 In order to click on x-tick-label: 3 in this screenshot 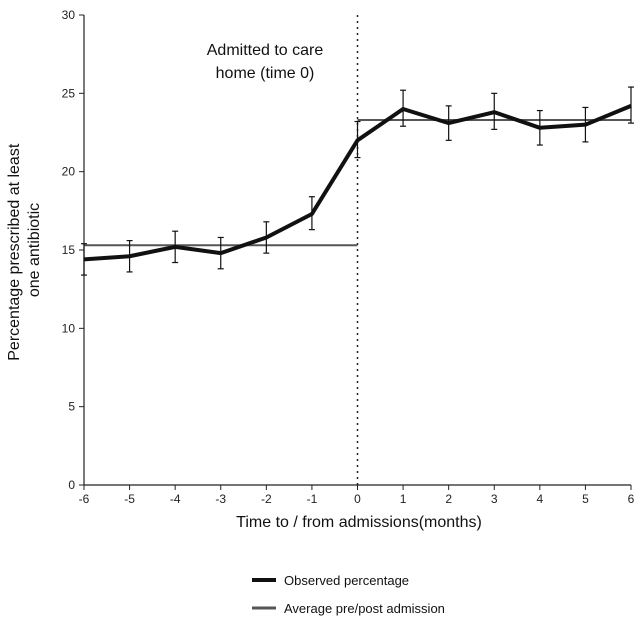, I will do `click(494, 499)`.